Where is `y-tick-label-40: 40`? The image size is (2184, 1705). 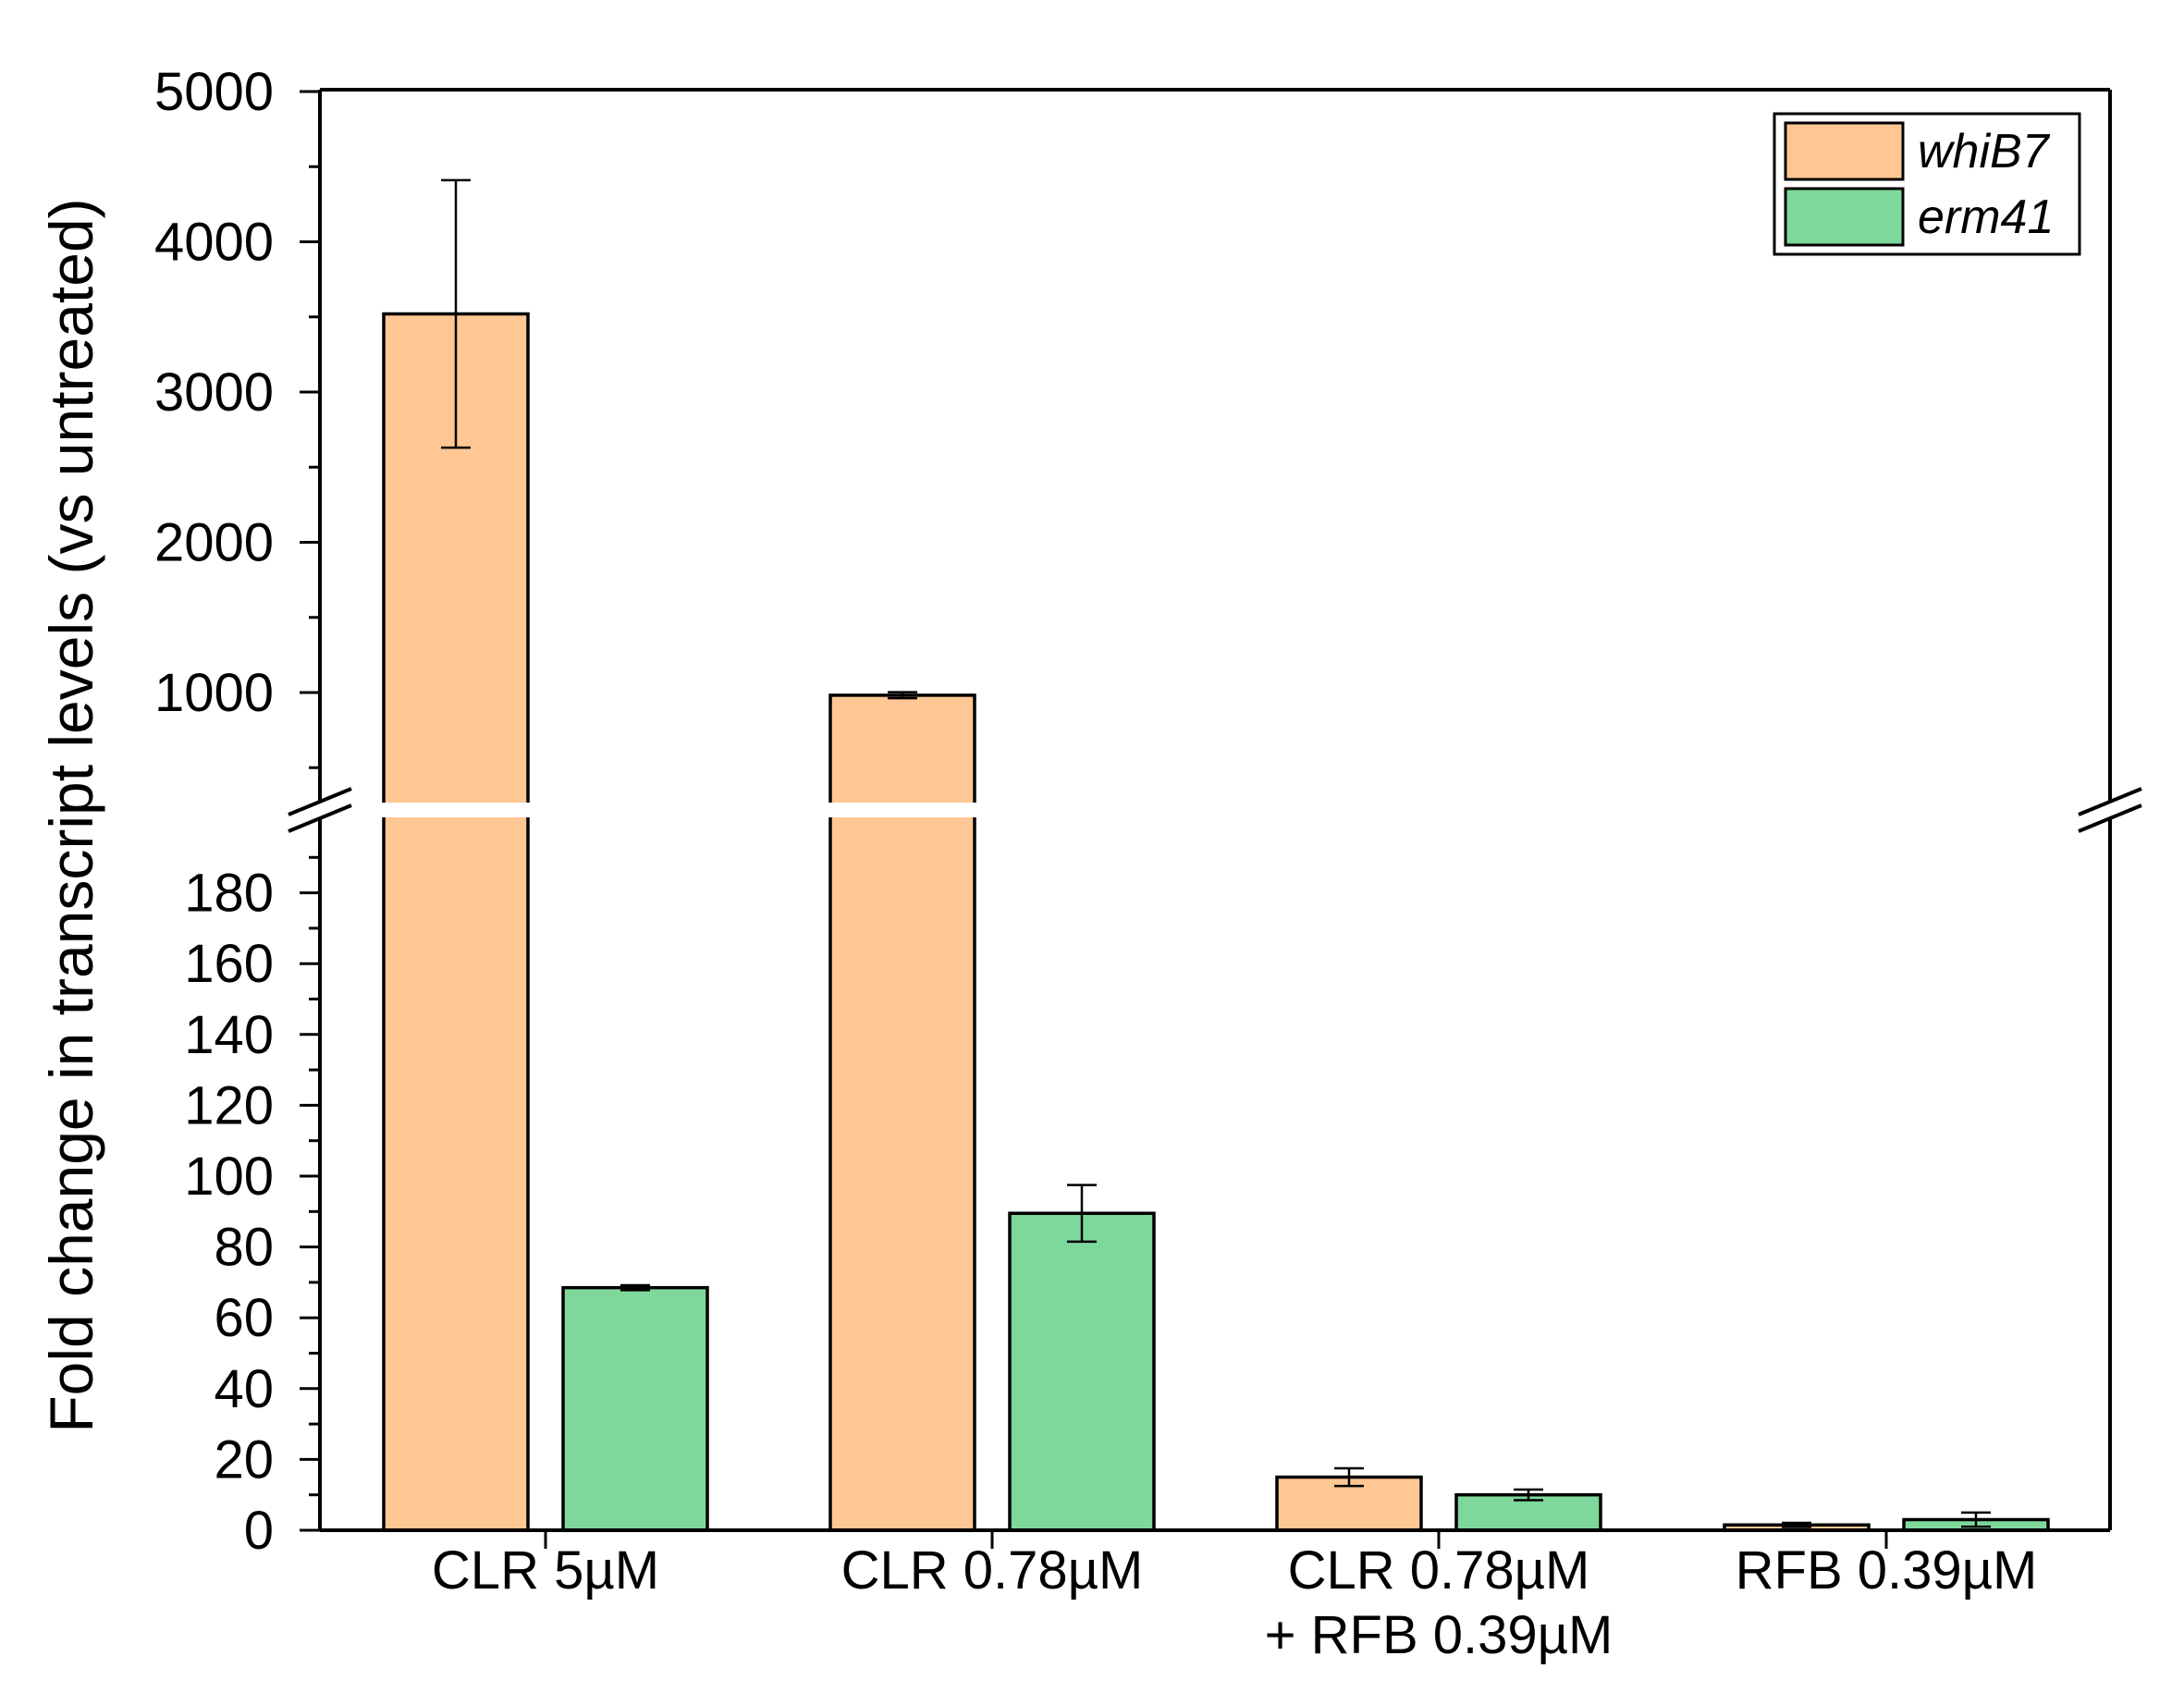 y-tick-label-40: 40 is located at coordinates (244, 1389).